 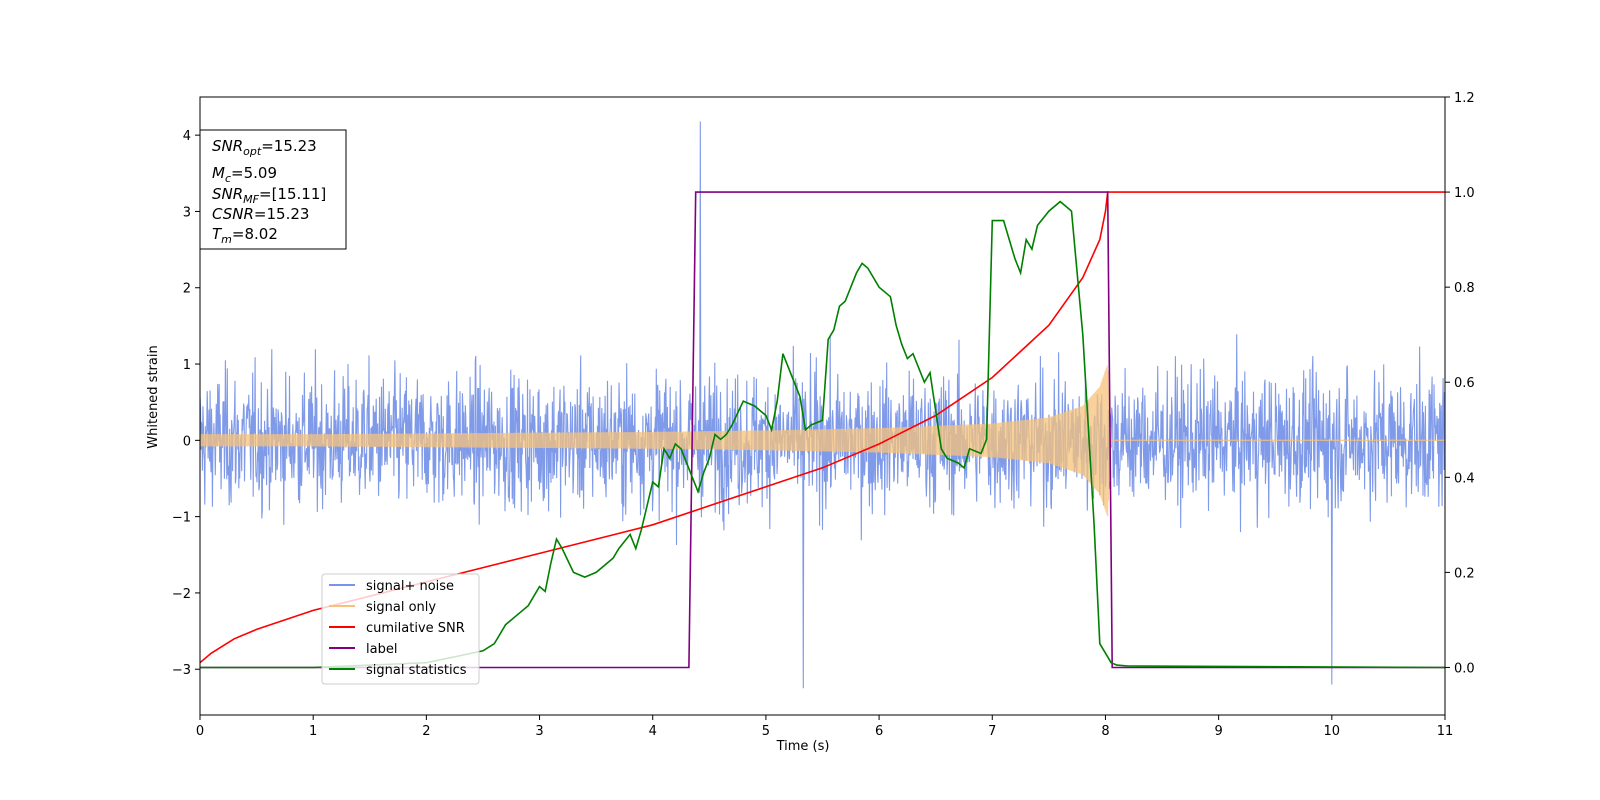 I want to click on x-tick-label: 4, so click(x=653, y=731).